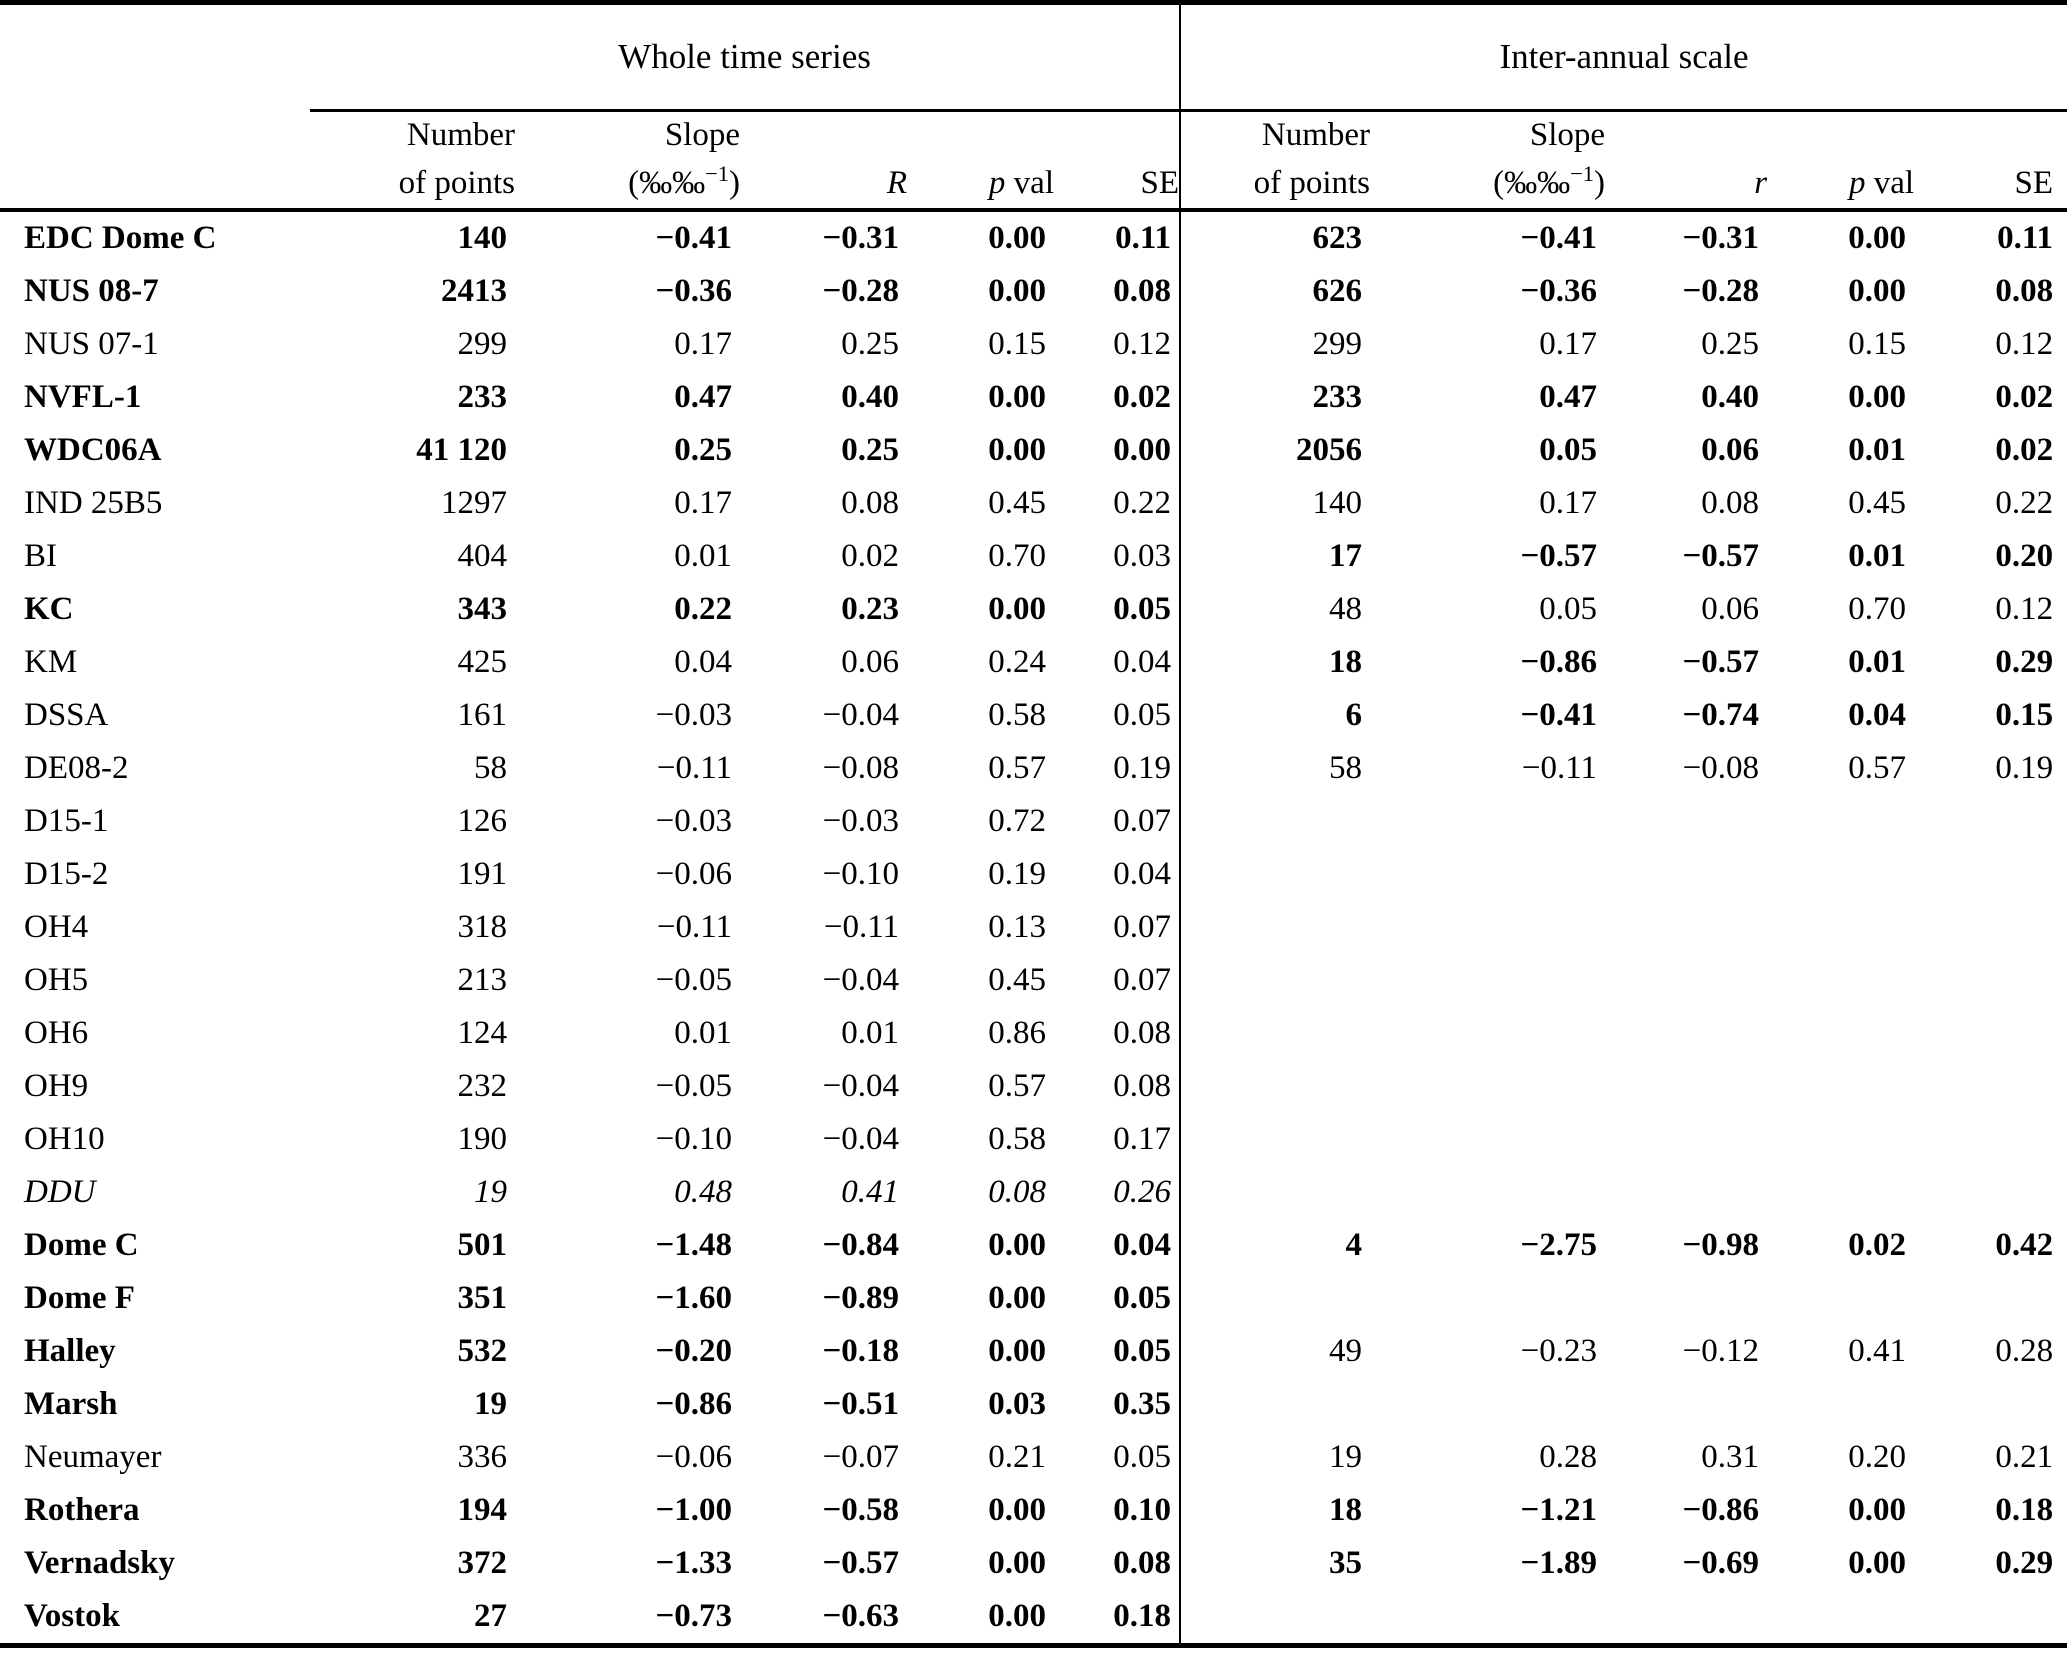 This screenshot has width=2067, height=1655. I want to click on cell-whole-1: −0.10, so click(693, 1139).